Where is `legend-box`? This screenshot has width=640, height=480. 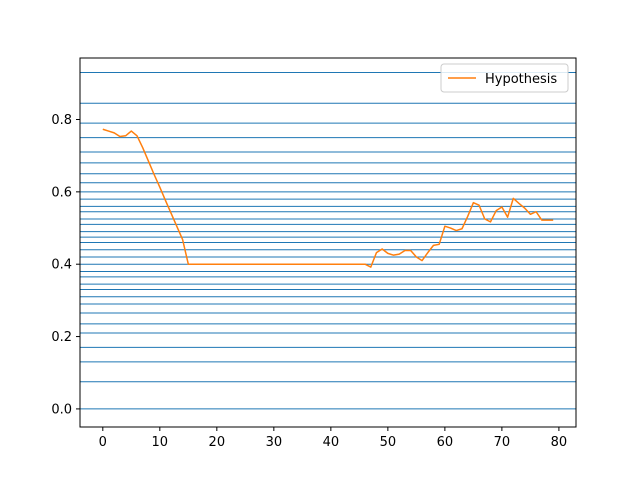 legend-box is located at coordinates (504, 78).